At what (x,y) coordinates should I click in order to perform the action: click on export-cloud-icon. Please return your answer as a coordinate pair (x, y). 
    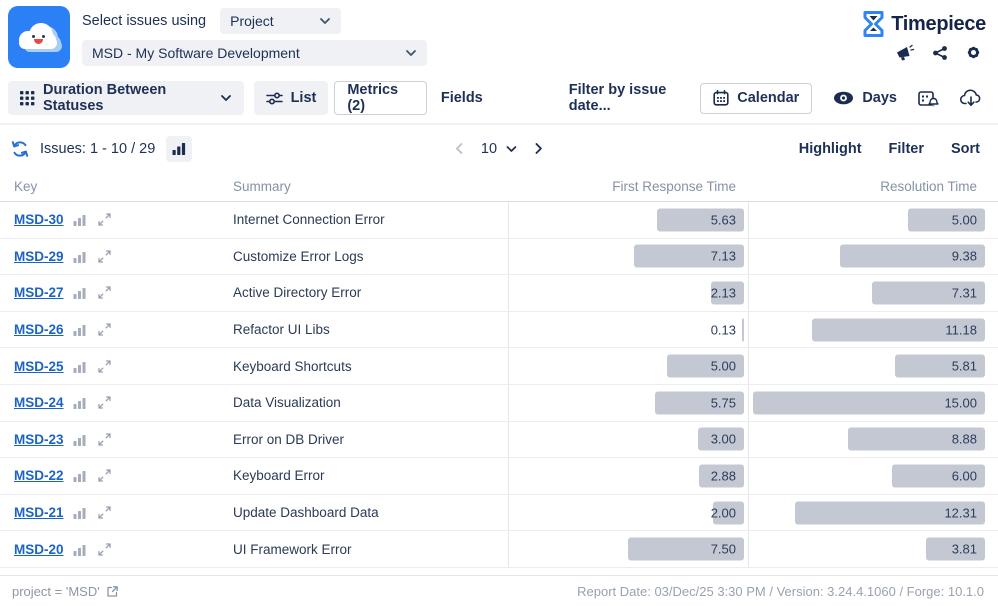
    Looking at the image, I should click on (971, 98).